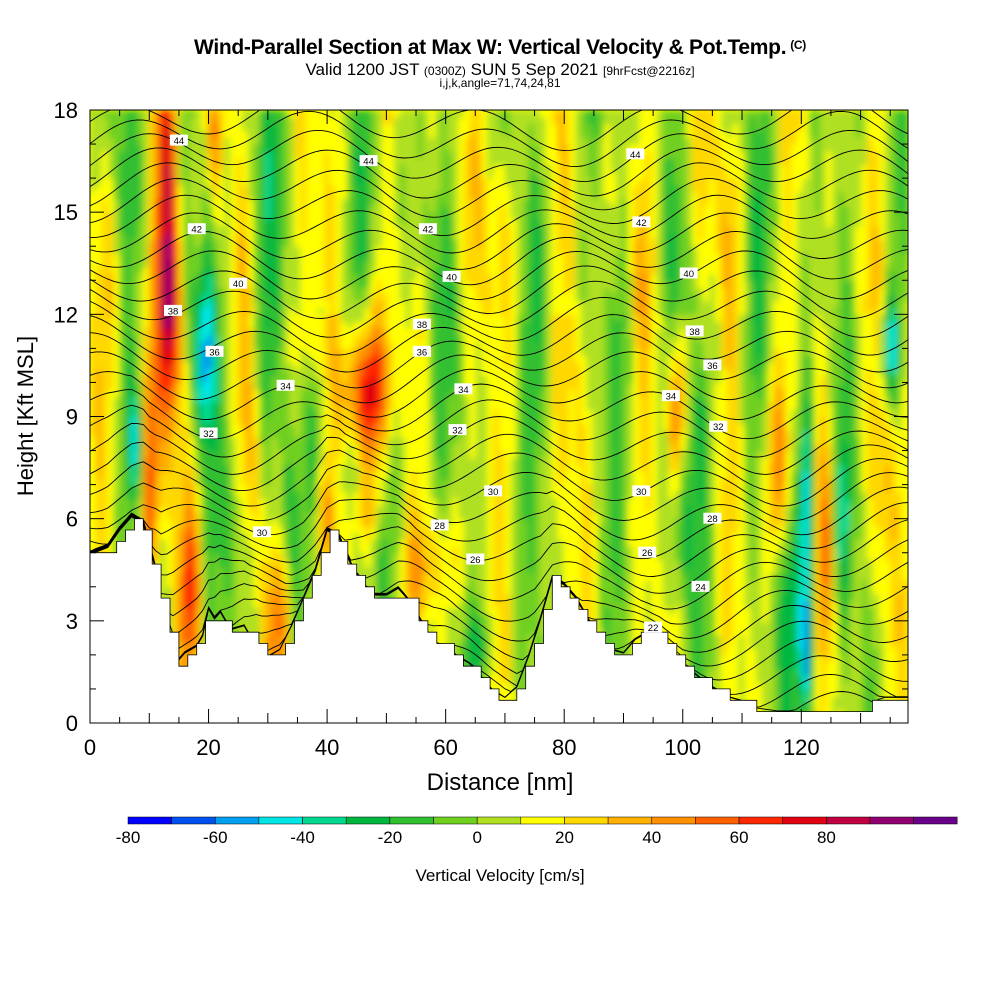 This screenshot has width=1000, height=1000. I want to click on colorbar-tick-label: 40, so click(651, 837).